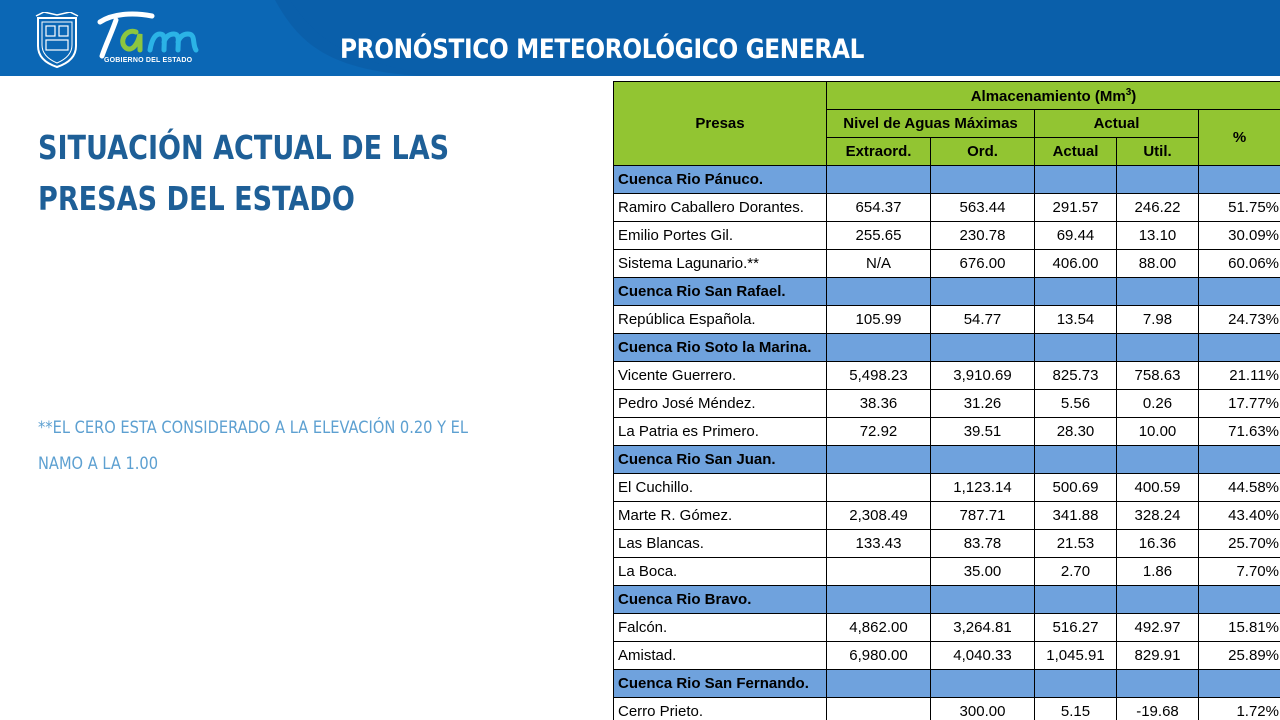 This screenshot has width=1280, height=720. What do you see at coordinates (720, 403) in the screenshot?
I see `presa-name: Pedro José Méndez.` at bounding box center [720, 403].